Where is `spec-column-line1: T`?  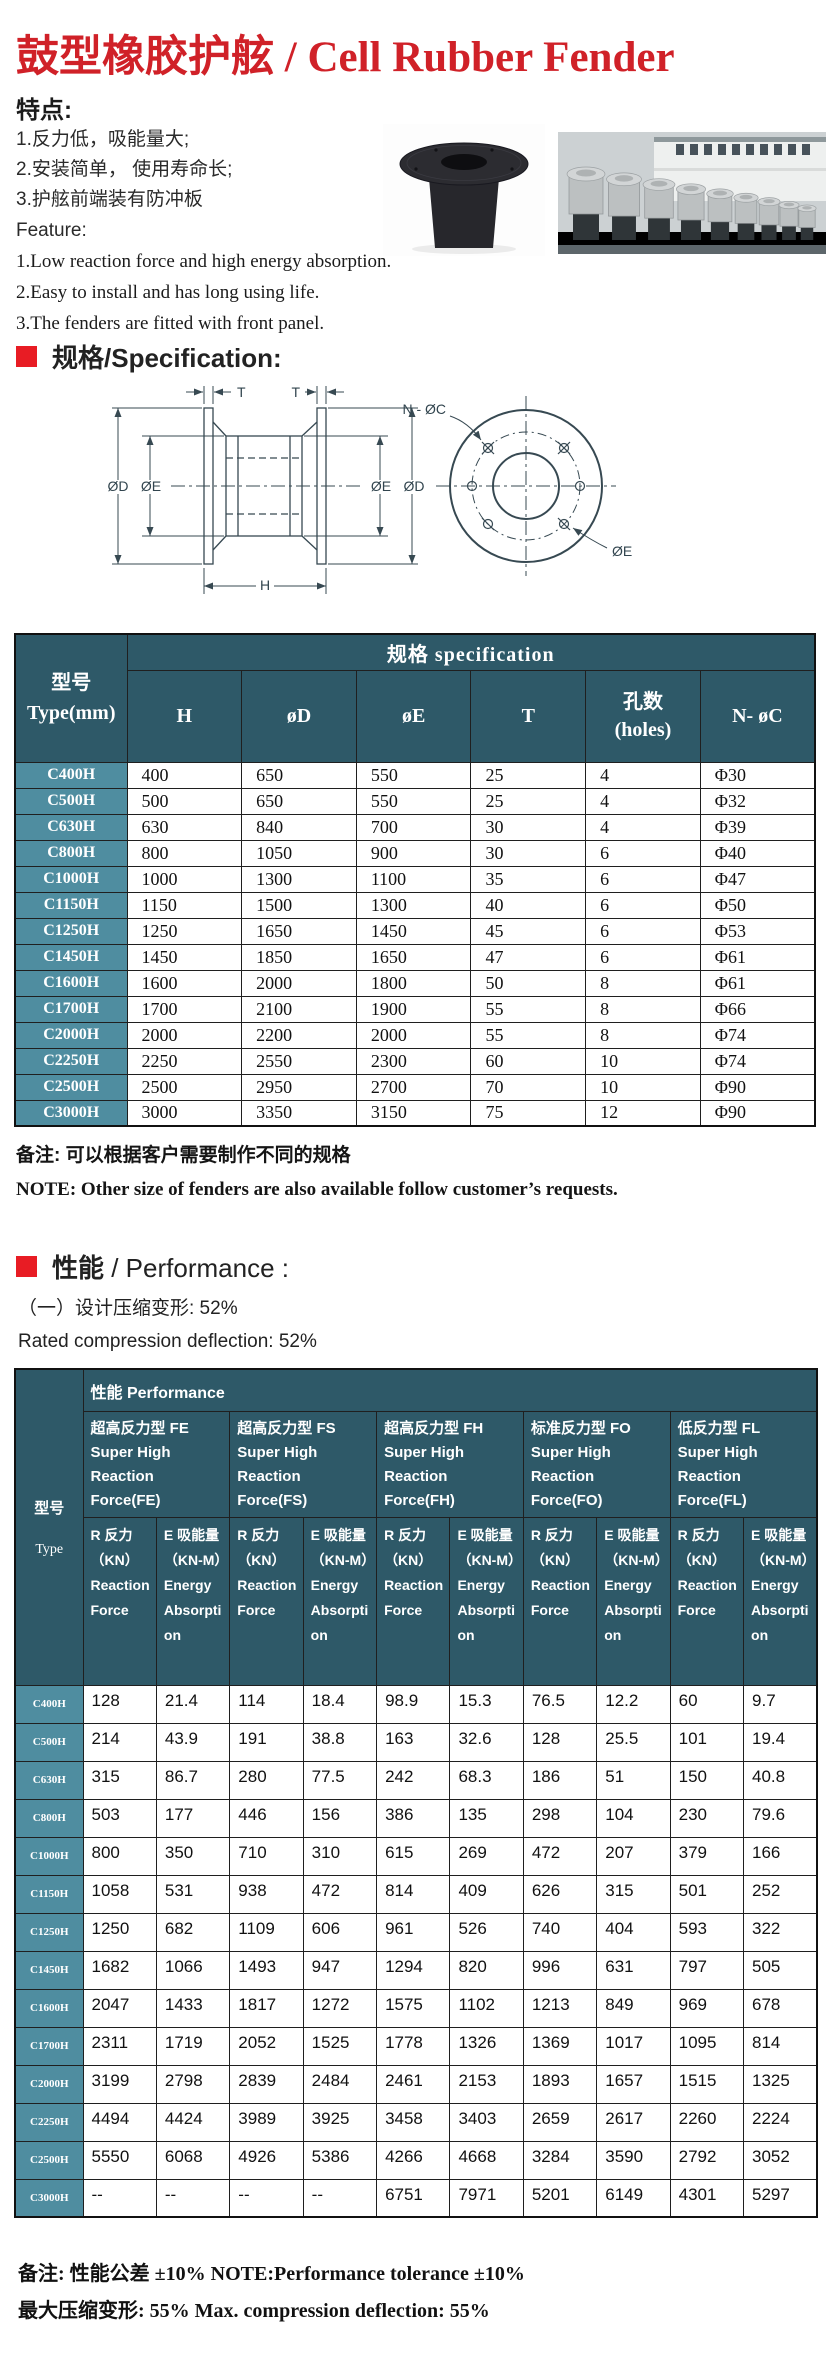 spec-column-line1: T is located at coordinates (528, 716).